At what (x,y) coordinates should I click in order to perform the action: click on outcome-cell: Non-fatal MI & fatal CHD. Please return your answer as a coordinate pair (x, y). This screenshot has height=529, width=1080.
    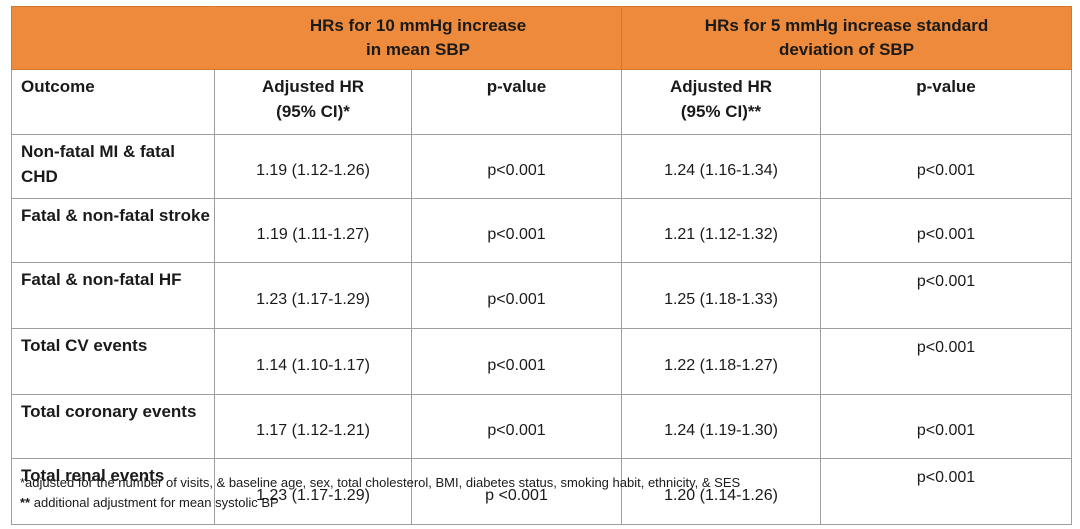
    Looking at the image, I should click on (113, 166).